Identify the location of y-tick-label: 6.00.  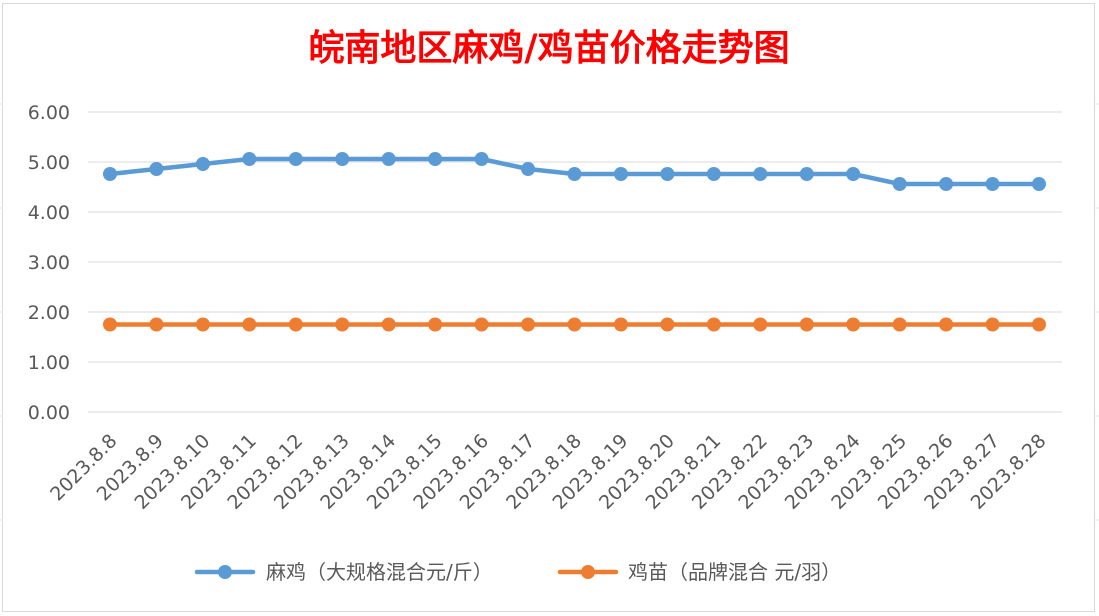
(49, 113).